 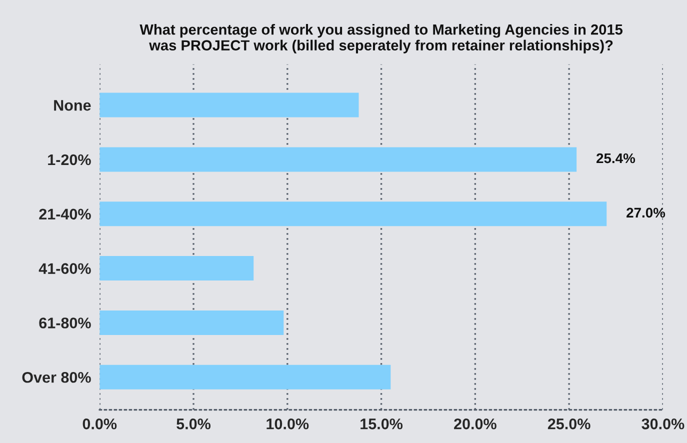 What do you see at coordinates (381, 424) in the screenshot?
I see `x-tick-label: 15.0%` at bounding box center [381, 424].